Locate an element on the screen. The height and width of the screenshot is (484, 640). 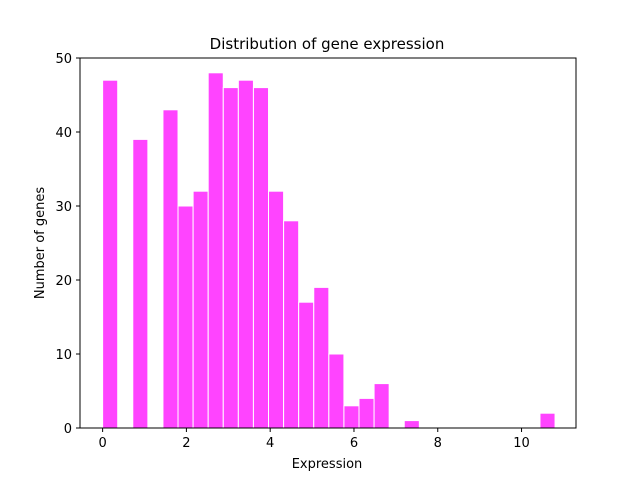
x-tick-label: 0 is located at coordinates (102, 443).